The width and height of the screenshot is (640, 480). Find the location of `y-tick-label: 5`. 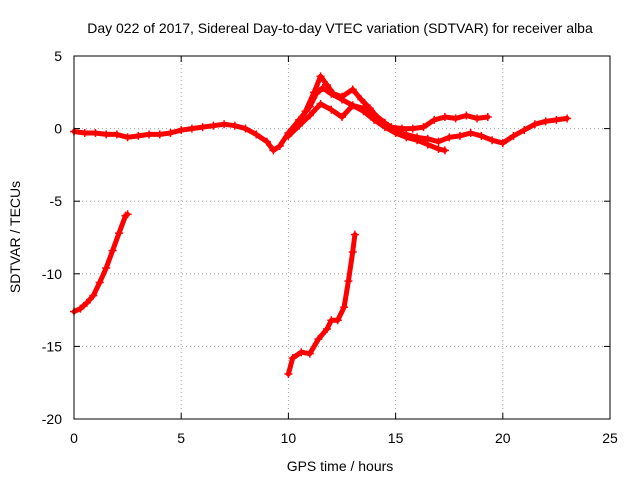

y-tick-label: 5 is located at coordinates (58, 56).